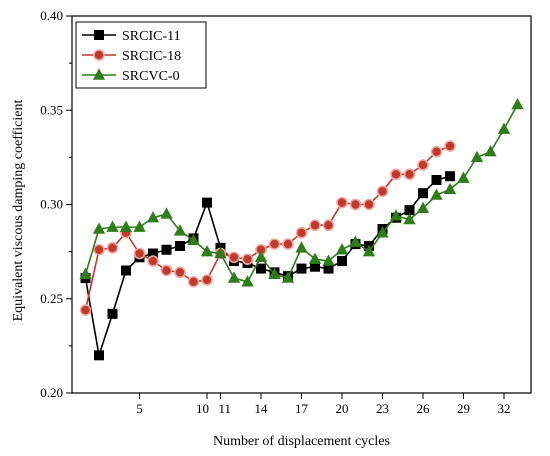 Image resolution: width=550 pixels, height=456 pixels. I want to click on y-tick-label: 0.35, so click(51, 109).